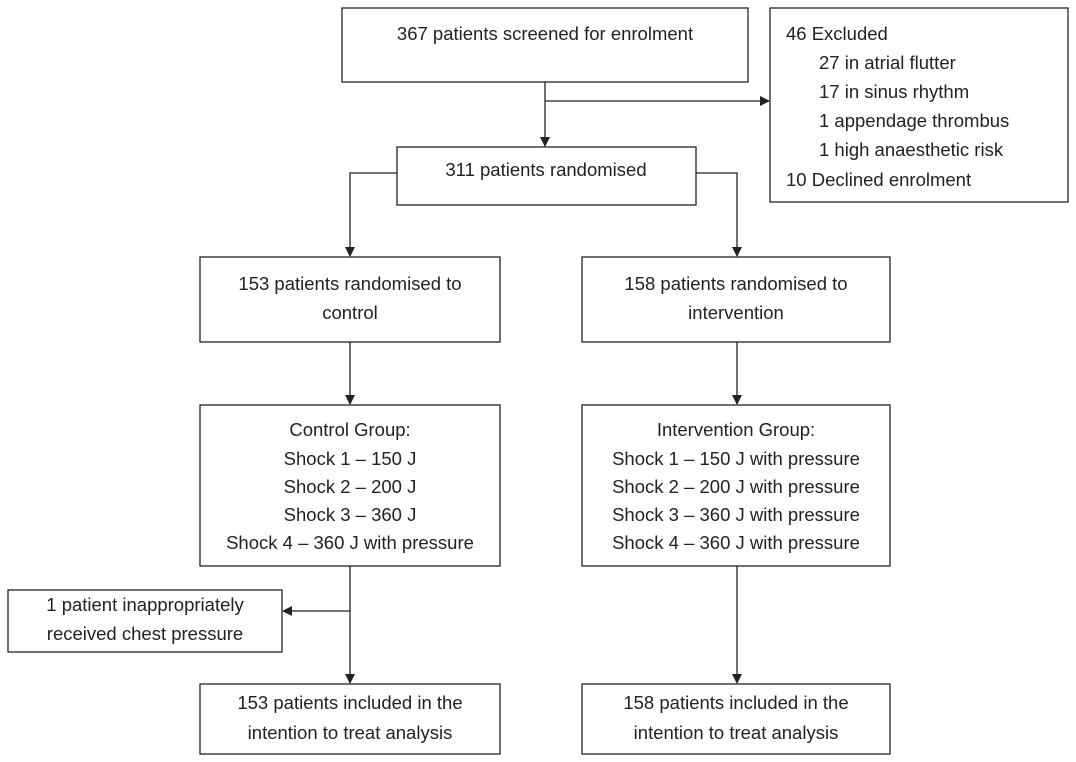 This screenshot has width=1076, height=762. Describe the element at coordinates (350, 458) in the screenshot. I see `box-text: Shock 1 – 150 J` at that location.